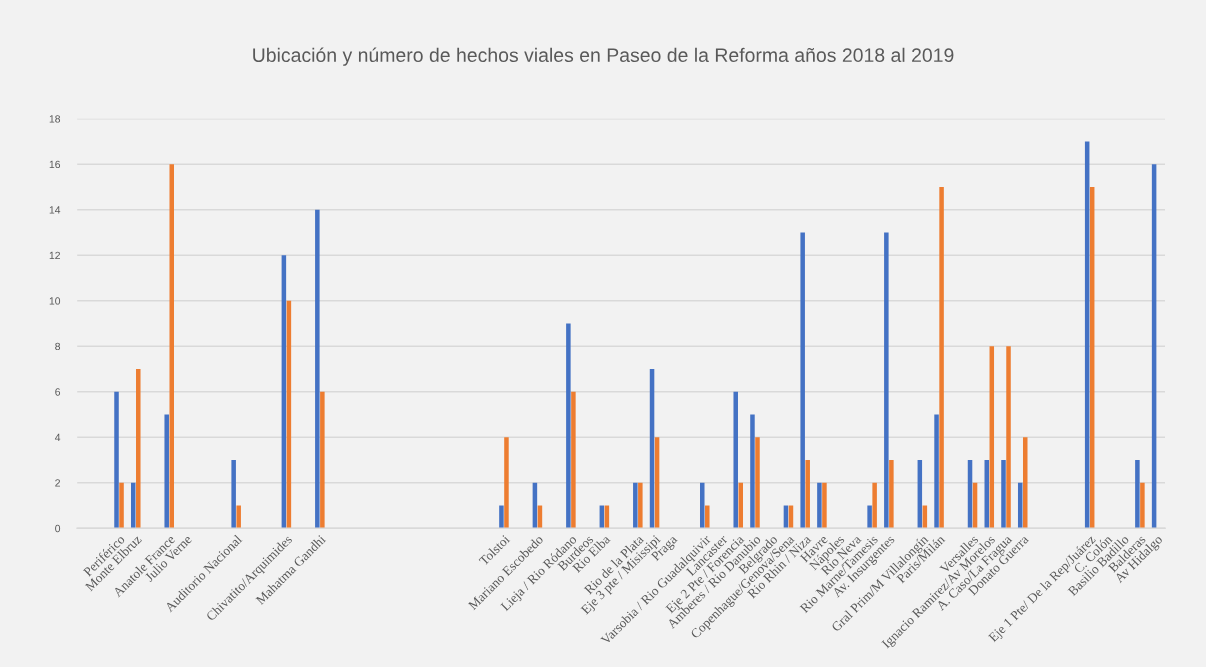  What do you see at coordinates (55, 301) in the screenshot?
I see `y-tick-label: 10` at bounding box center [55, 301].